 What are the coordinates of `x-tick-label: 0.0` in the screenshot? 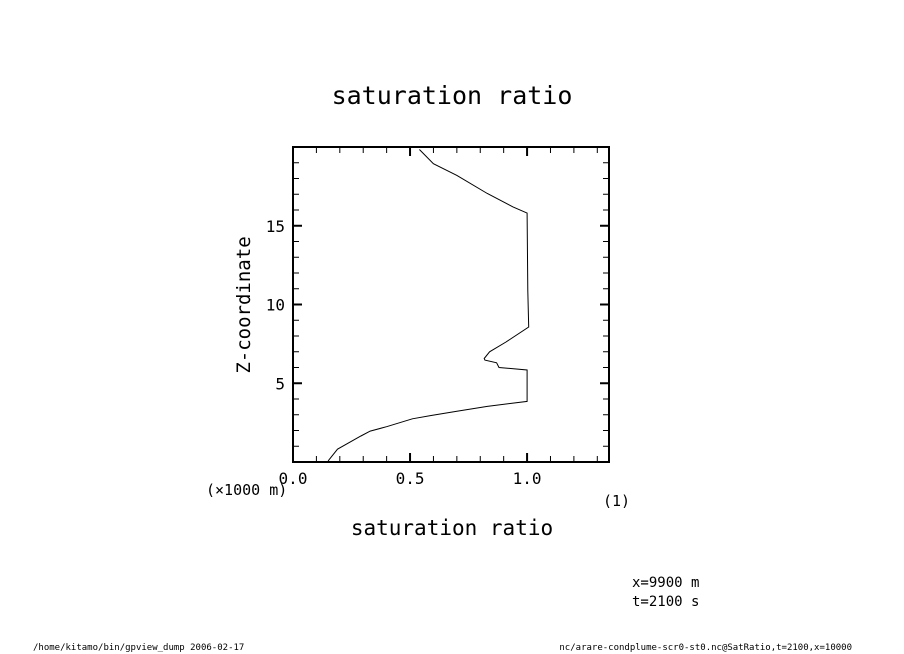 It's located at (293, 478).